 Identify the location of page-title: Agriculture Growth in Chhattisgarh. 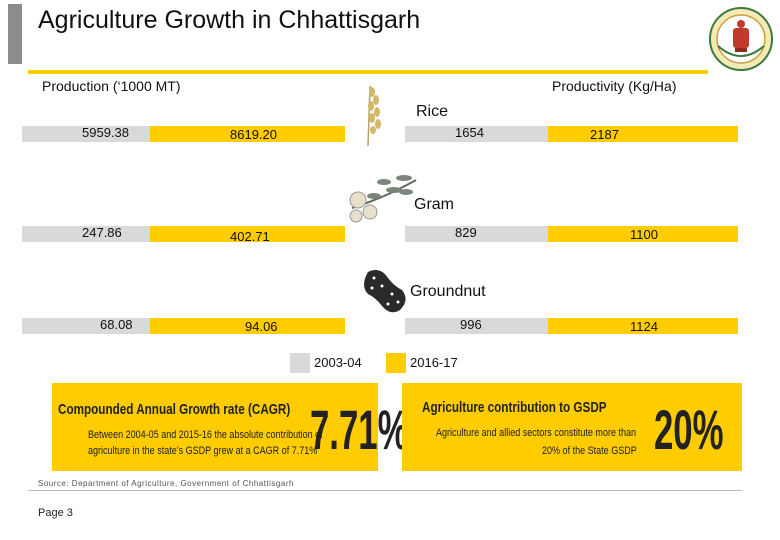
(229, 20).